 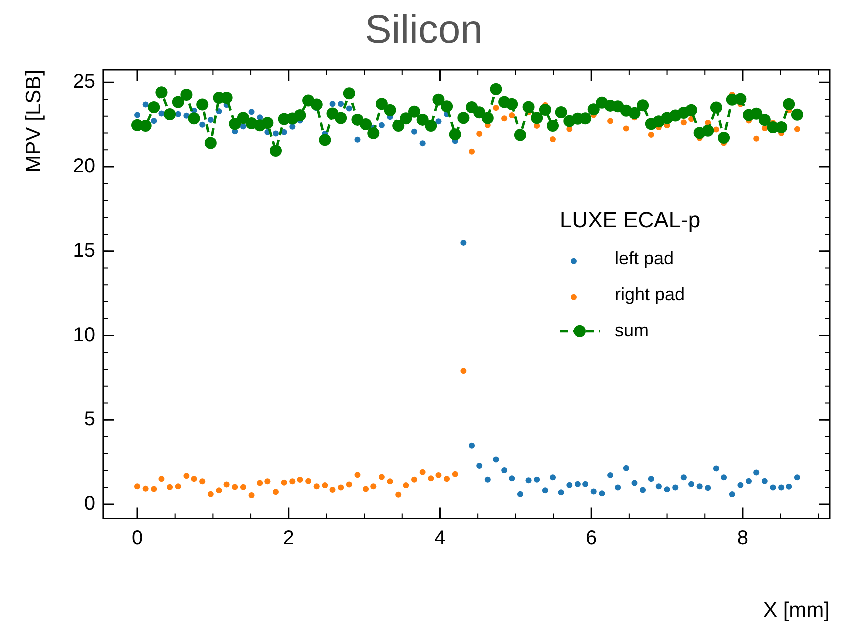 What do you see at coordinates (34, 121) in the screenshot?
I see `y-axis-title: MPV [LSB]` at bounding box center [34, 121].